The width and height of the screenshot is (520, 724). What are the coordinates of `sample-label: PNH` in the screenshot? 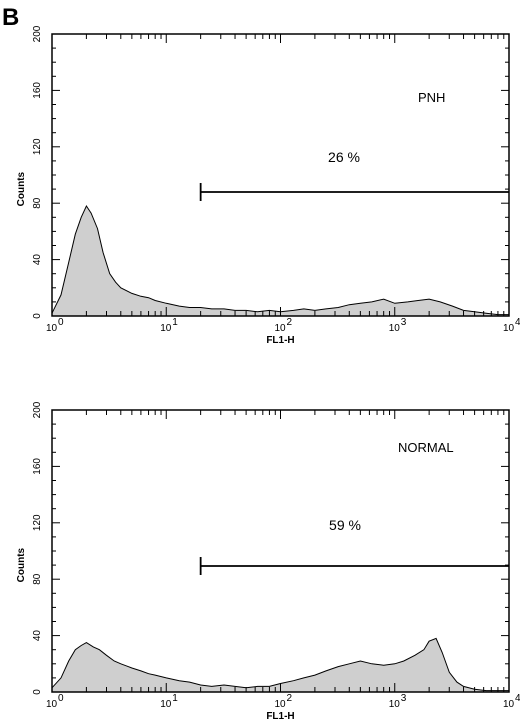 It's located at (431, 97).